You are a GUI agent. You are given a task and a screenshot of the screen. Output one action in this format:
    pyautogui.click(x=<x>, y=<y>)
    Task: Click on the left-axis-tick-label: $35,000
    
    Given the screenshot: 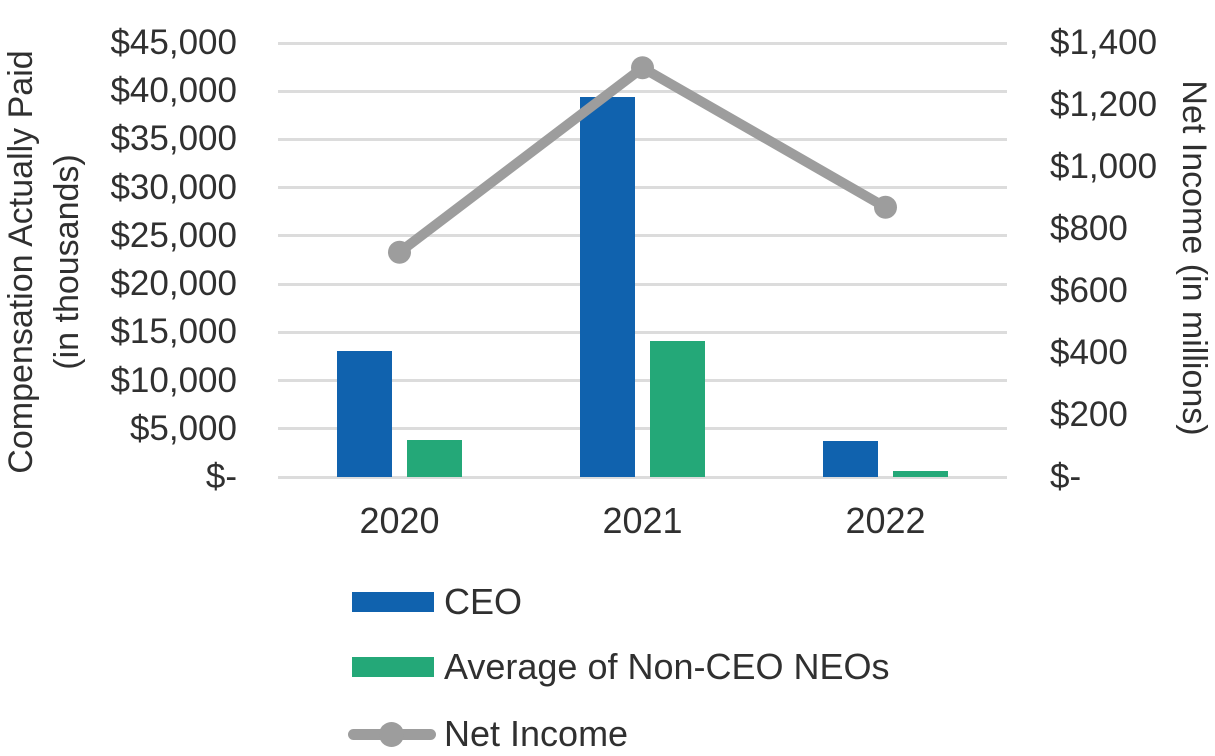 What is the action you would take?
    pyautogui.click(x=173, y=139)
    